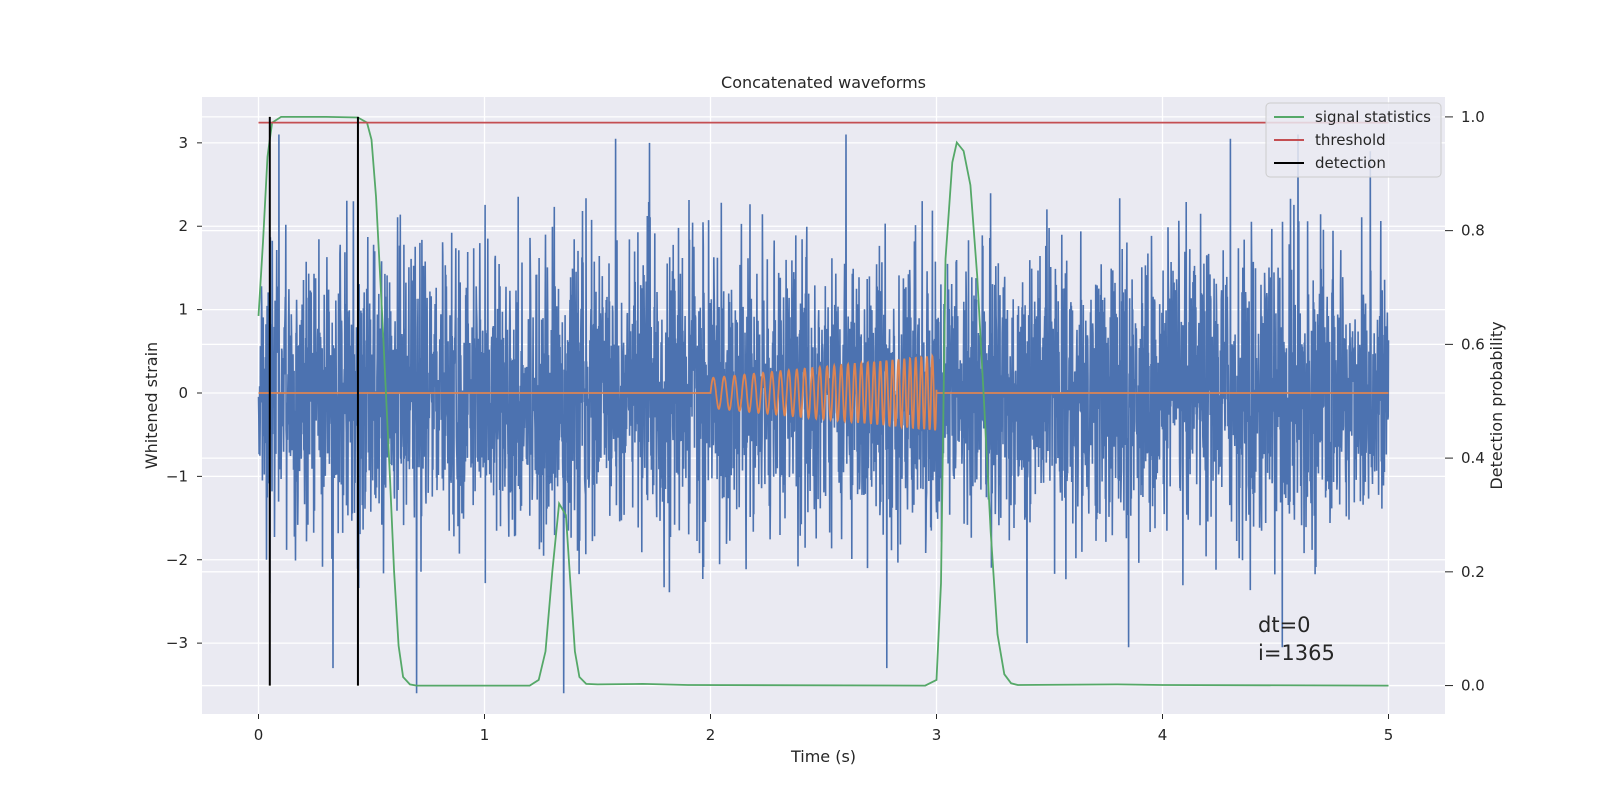 The width and height of the screenshot is (1600, 800). Describe the element at coordinates (177, 560) in the screenshot. I see `y-tick-label: −2` at that location.